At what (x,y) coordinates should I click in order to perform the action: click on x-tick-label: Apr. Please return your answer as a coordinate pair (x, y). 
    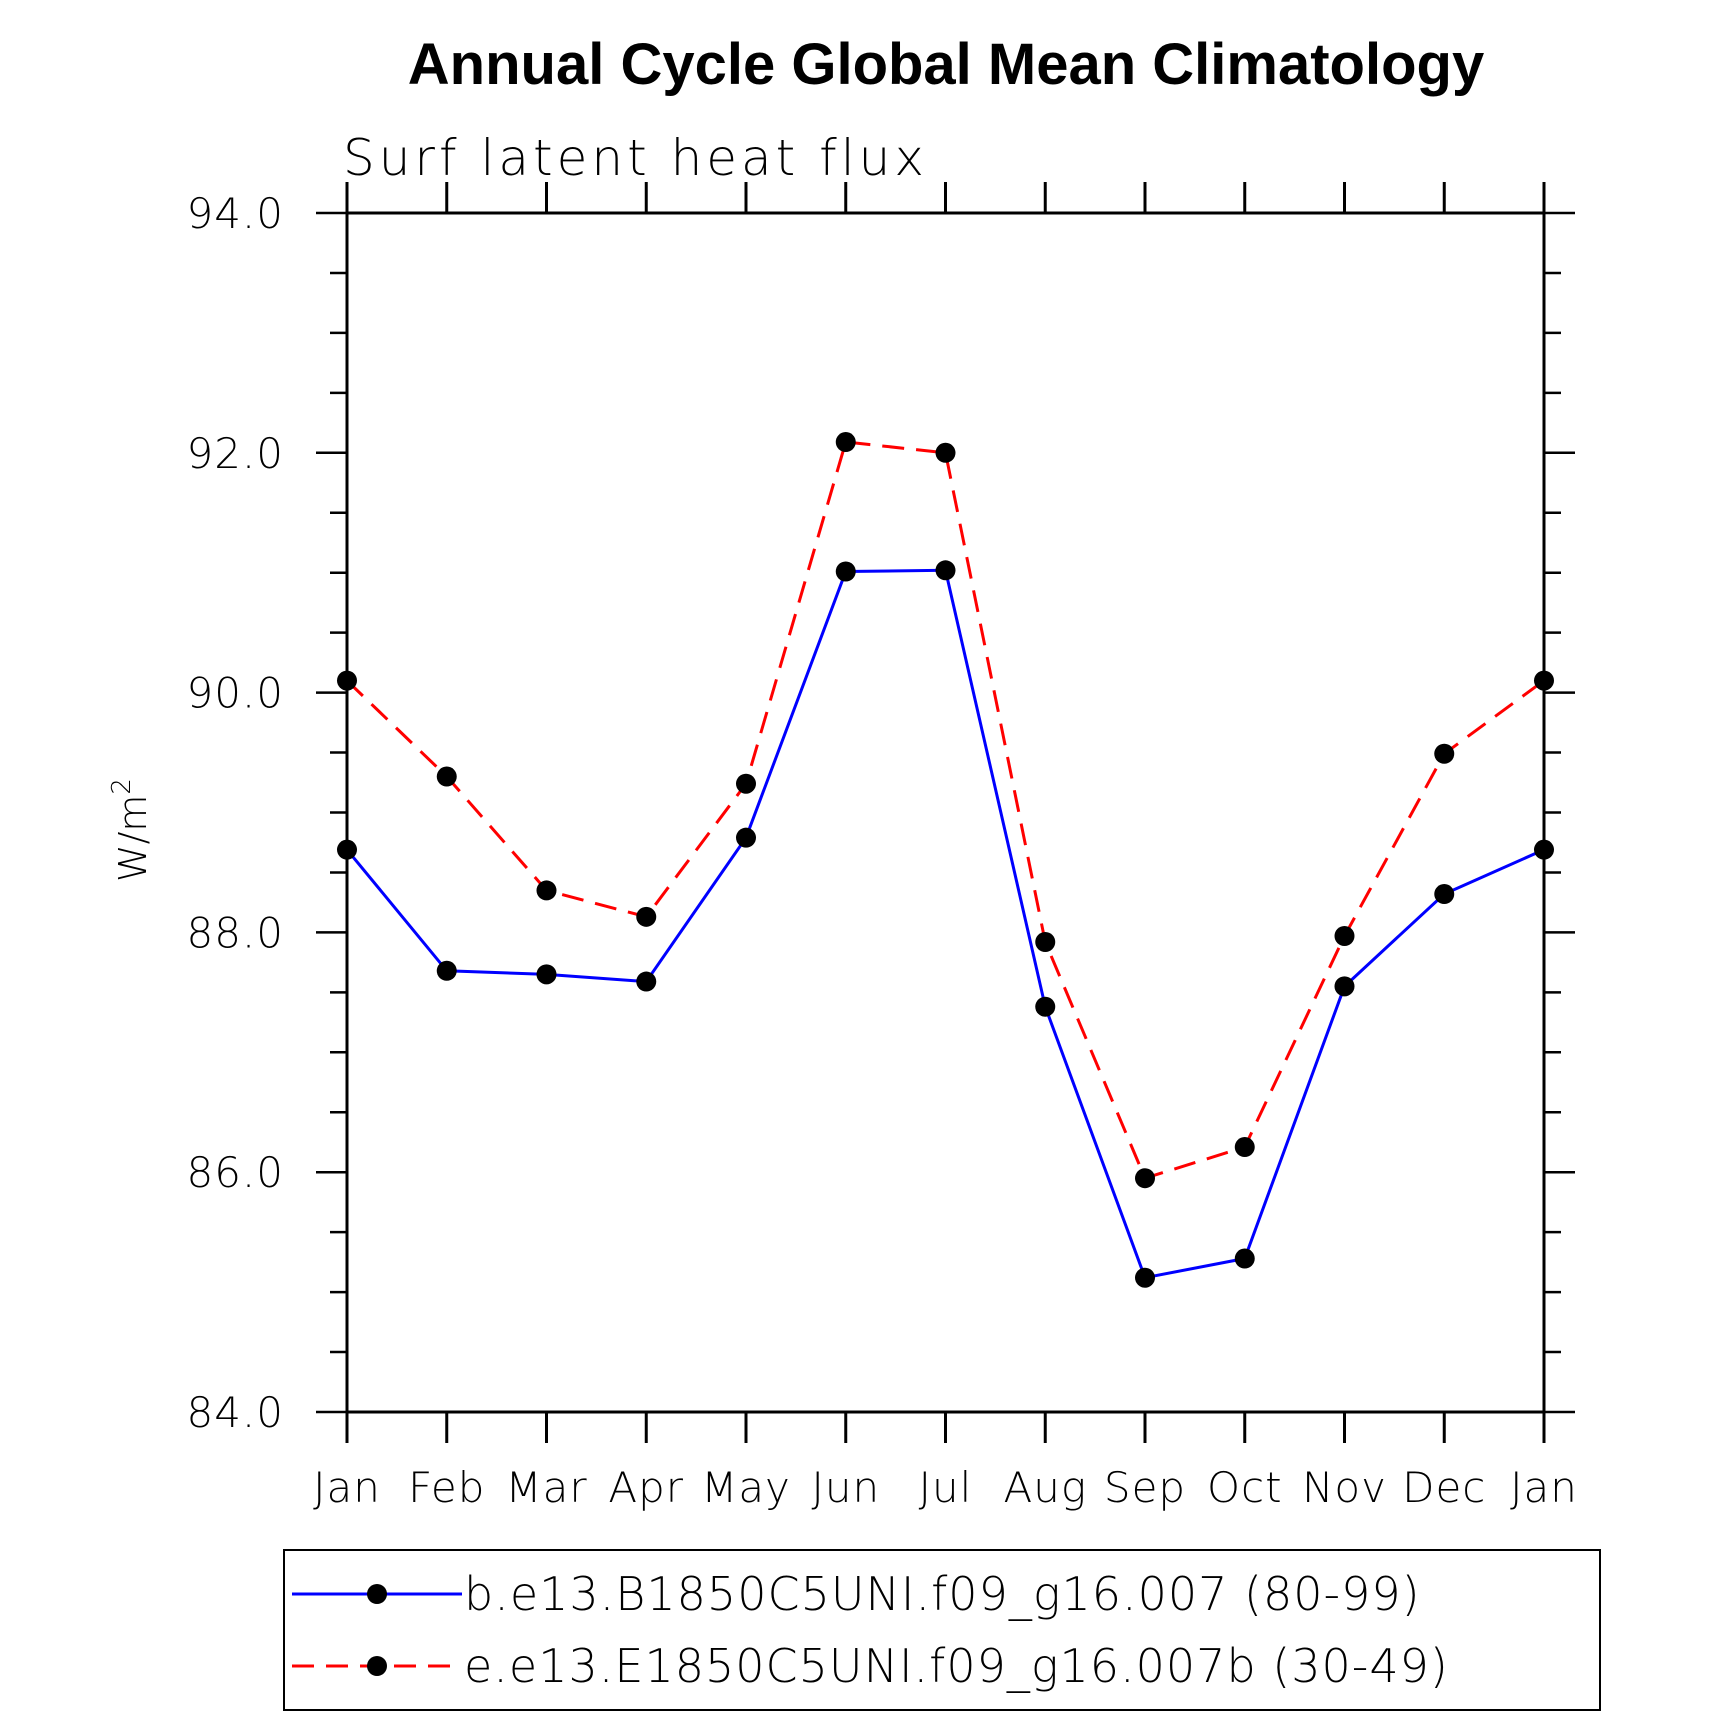
    Looking at the image, I should click on (646, 1487).